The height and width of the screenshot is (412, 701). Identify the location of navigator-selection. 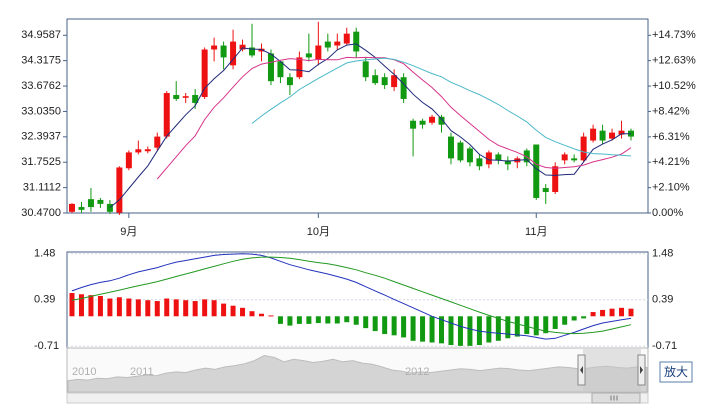
(612, 370).